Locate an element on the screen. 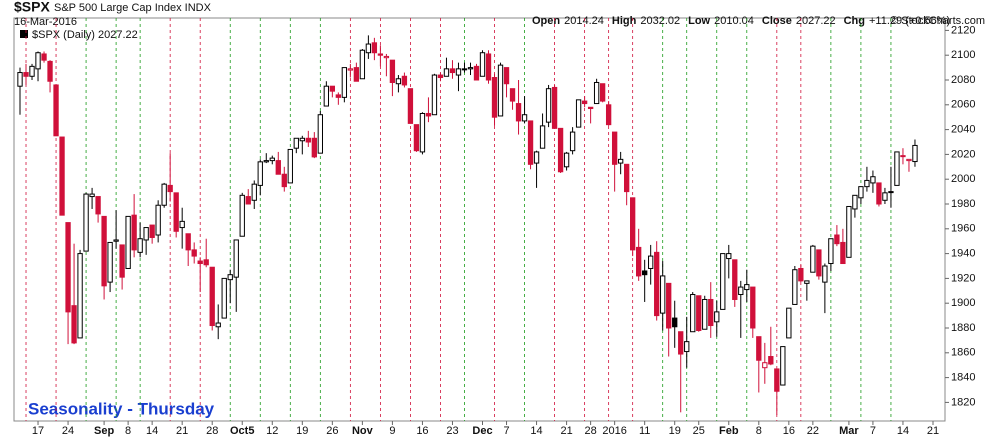 The height and width of the screenshot is (438, 990). quote-value: 2014.24 is located at coordinates (584, 21).